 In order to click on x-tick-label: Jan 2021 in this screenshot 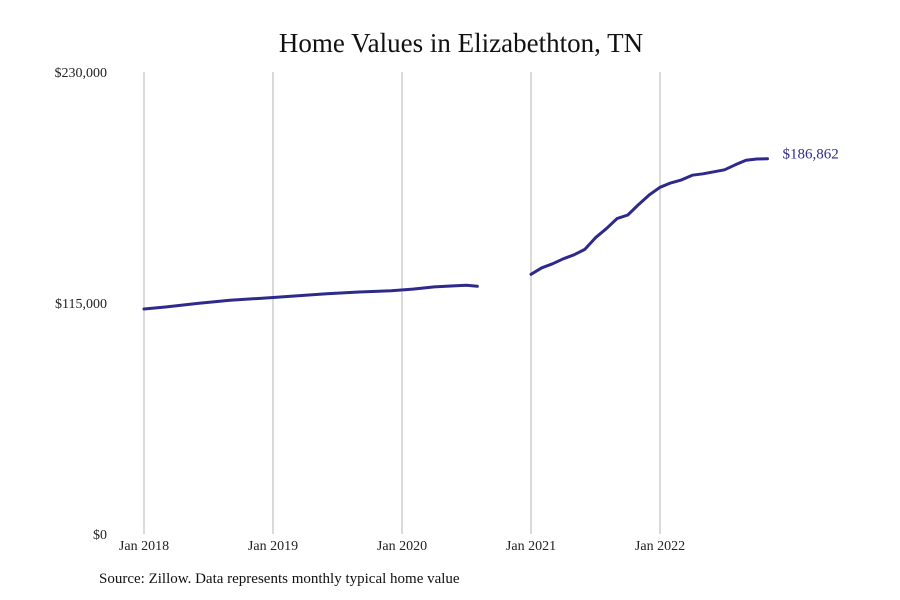, I will do `click(531, 546)`.